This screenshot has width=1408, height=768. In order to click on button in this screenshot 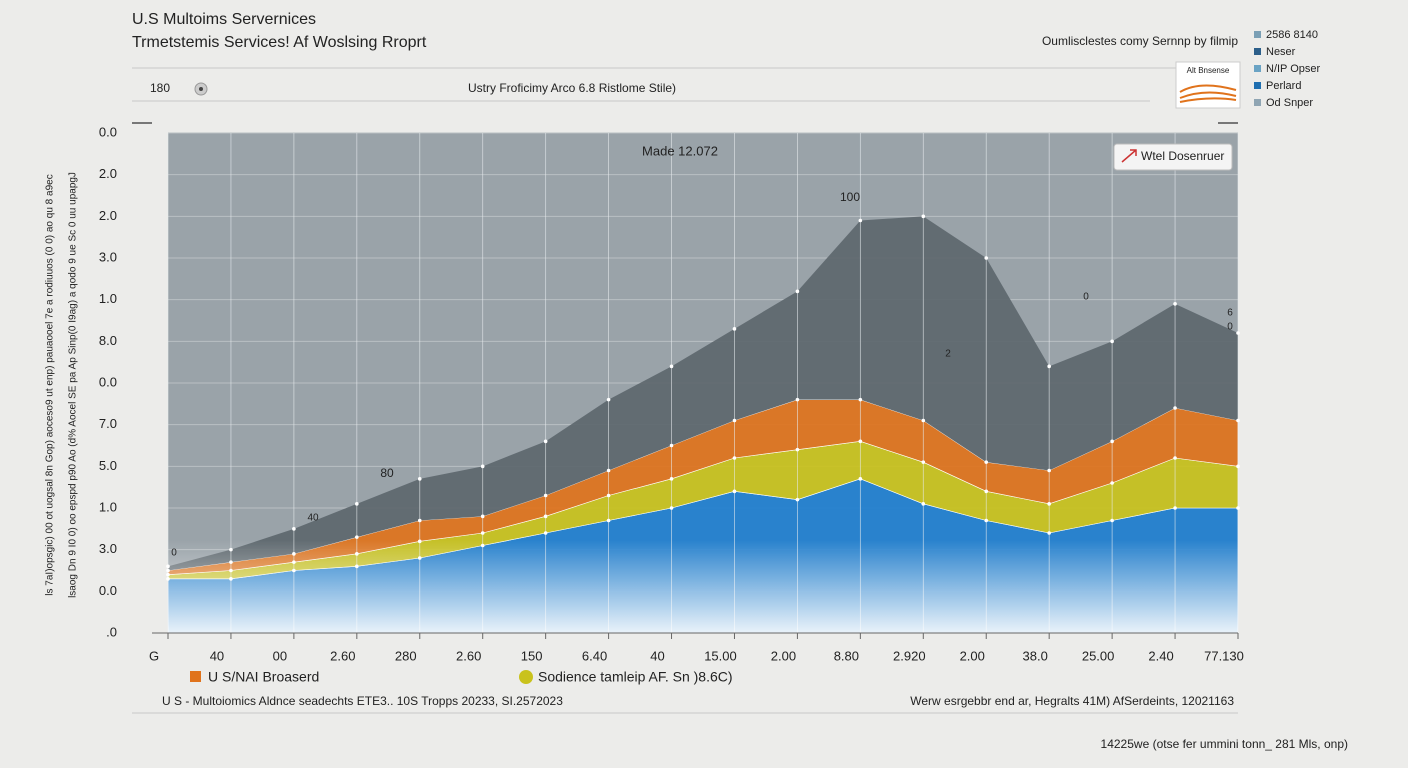, I will do `click(1173, 157)`.